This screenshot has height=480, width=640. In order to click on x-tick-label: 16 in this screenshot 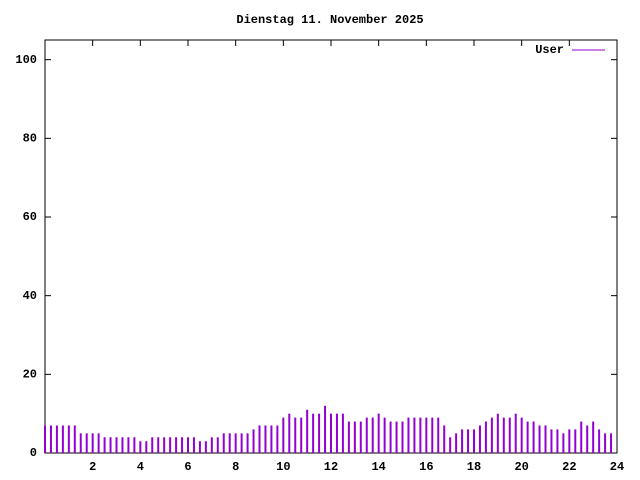, I will do `click(426, 467)`.